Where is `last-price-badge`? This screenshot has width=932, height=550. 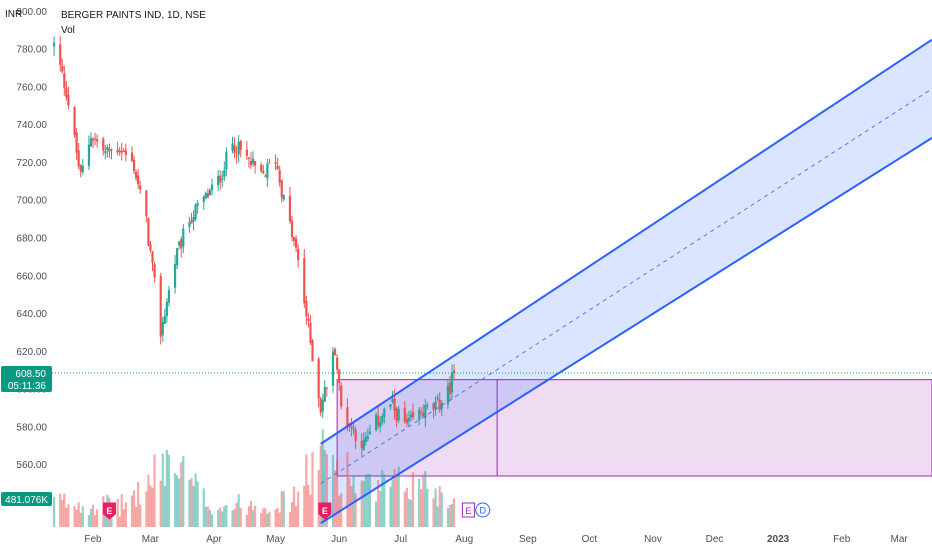
last-price-badge is located at coordinates (26, 379).